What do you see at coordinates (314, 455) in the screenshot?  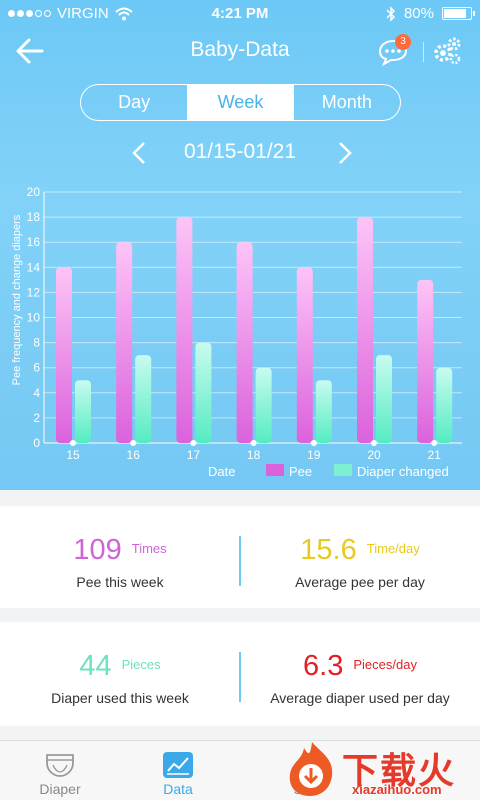 I see `x-tick-label: 19` at bounding box center [314, 455].